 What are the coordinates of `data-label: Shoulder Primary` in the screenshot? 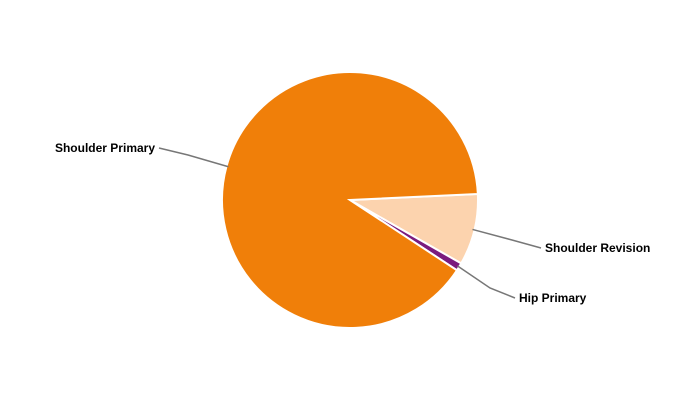 It's located at (105, 148).